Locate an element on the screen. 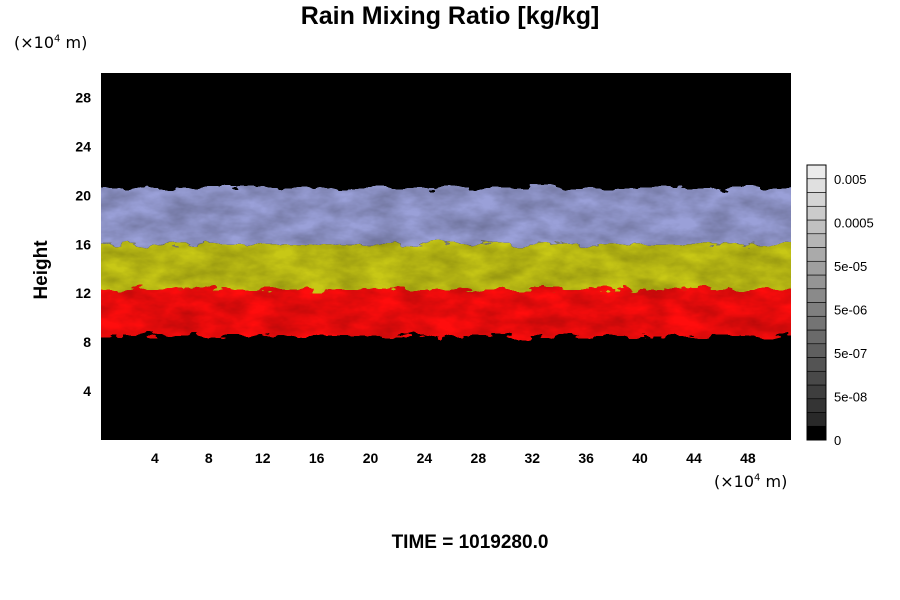  y-tick-label: 8 is located at coordinates (87, 342).